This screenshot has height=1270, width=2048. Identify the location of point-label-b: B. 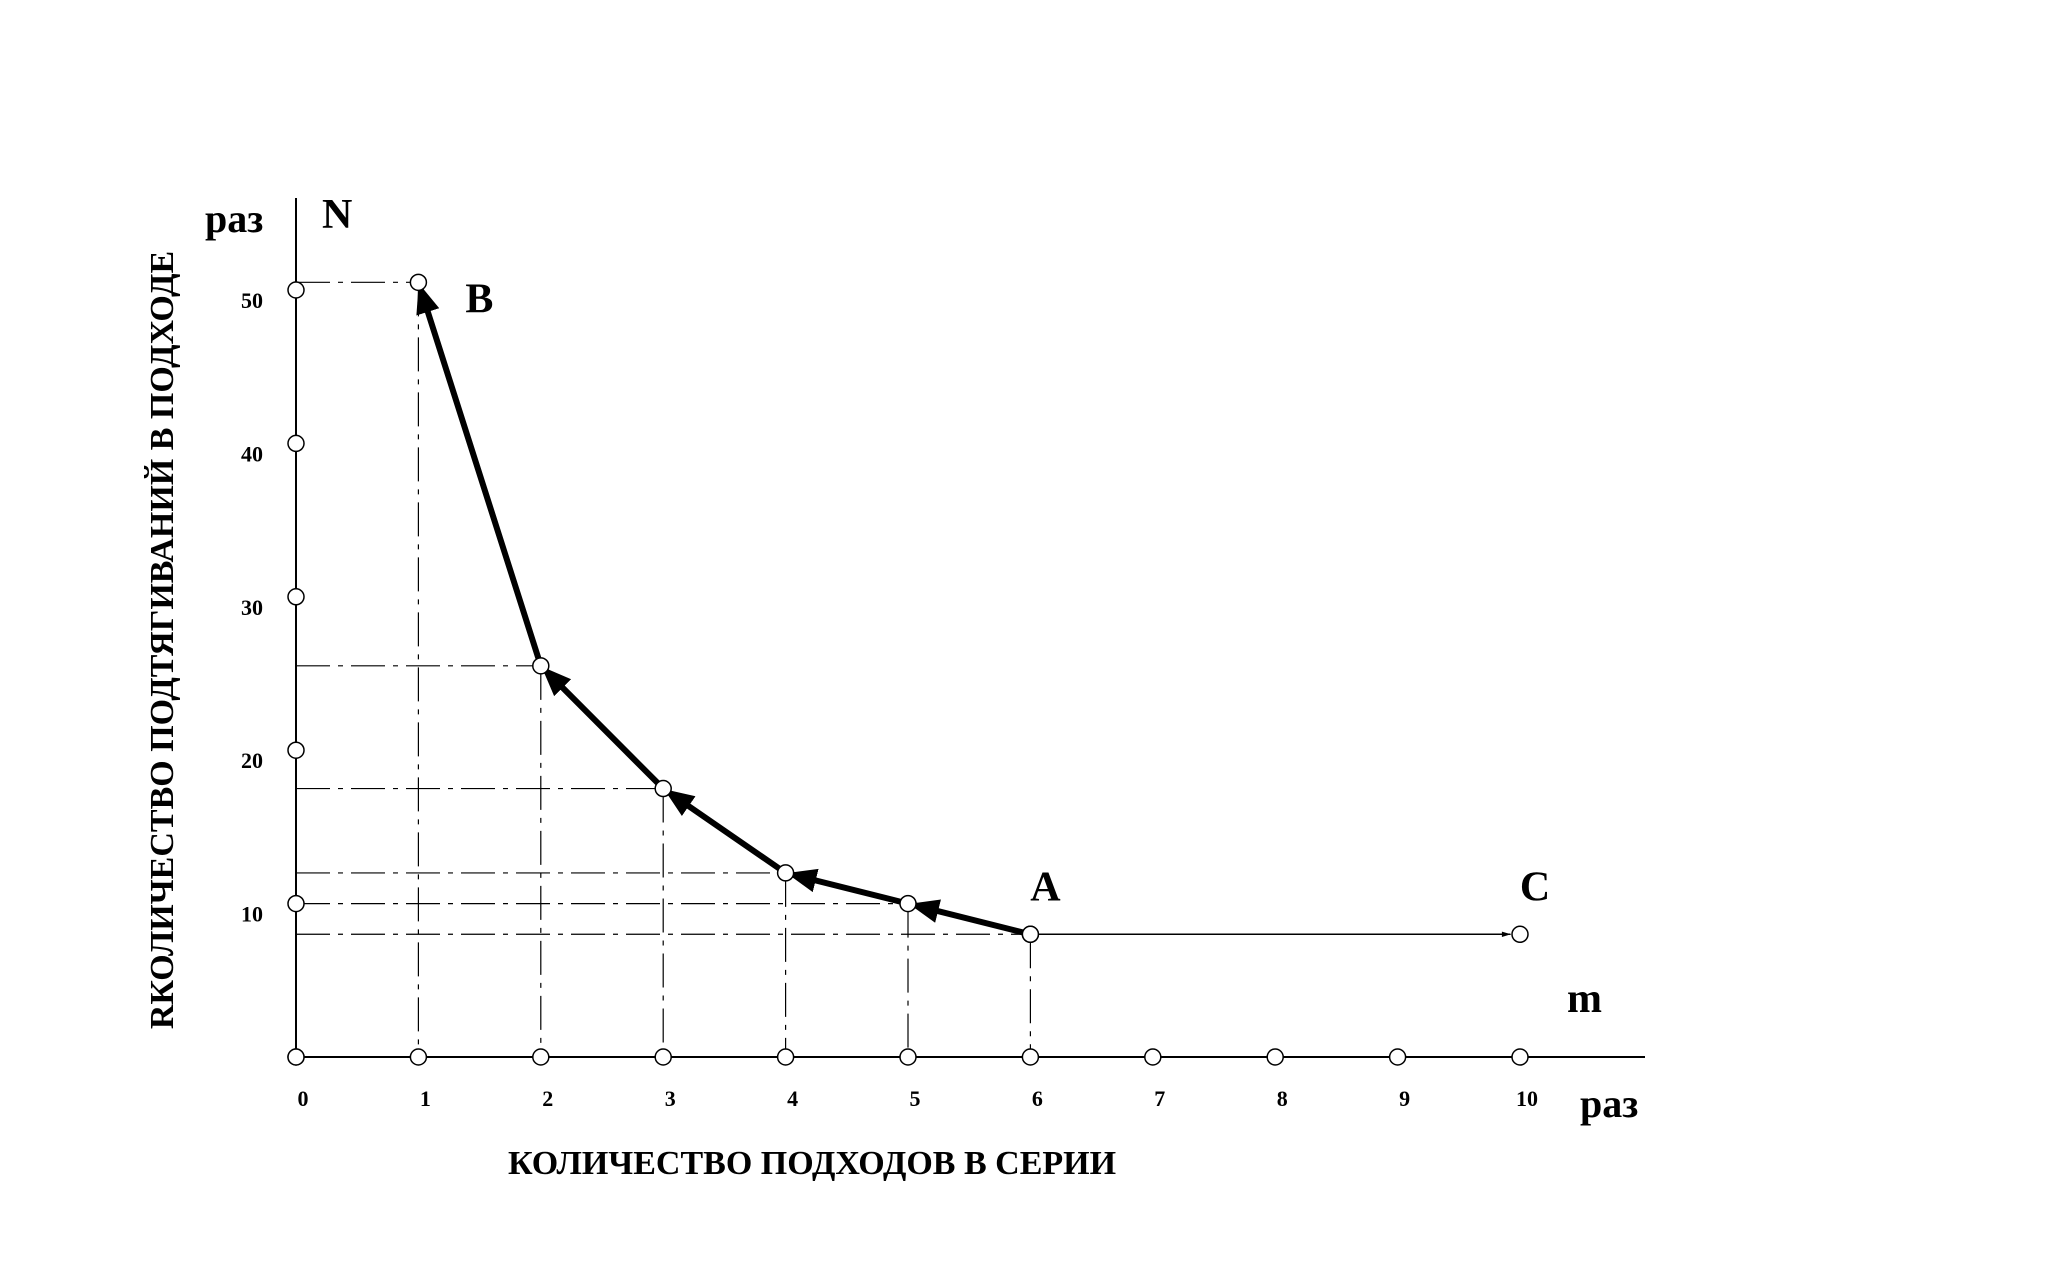
(479, 299).